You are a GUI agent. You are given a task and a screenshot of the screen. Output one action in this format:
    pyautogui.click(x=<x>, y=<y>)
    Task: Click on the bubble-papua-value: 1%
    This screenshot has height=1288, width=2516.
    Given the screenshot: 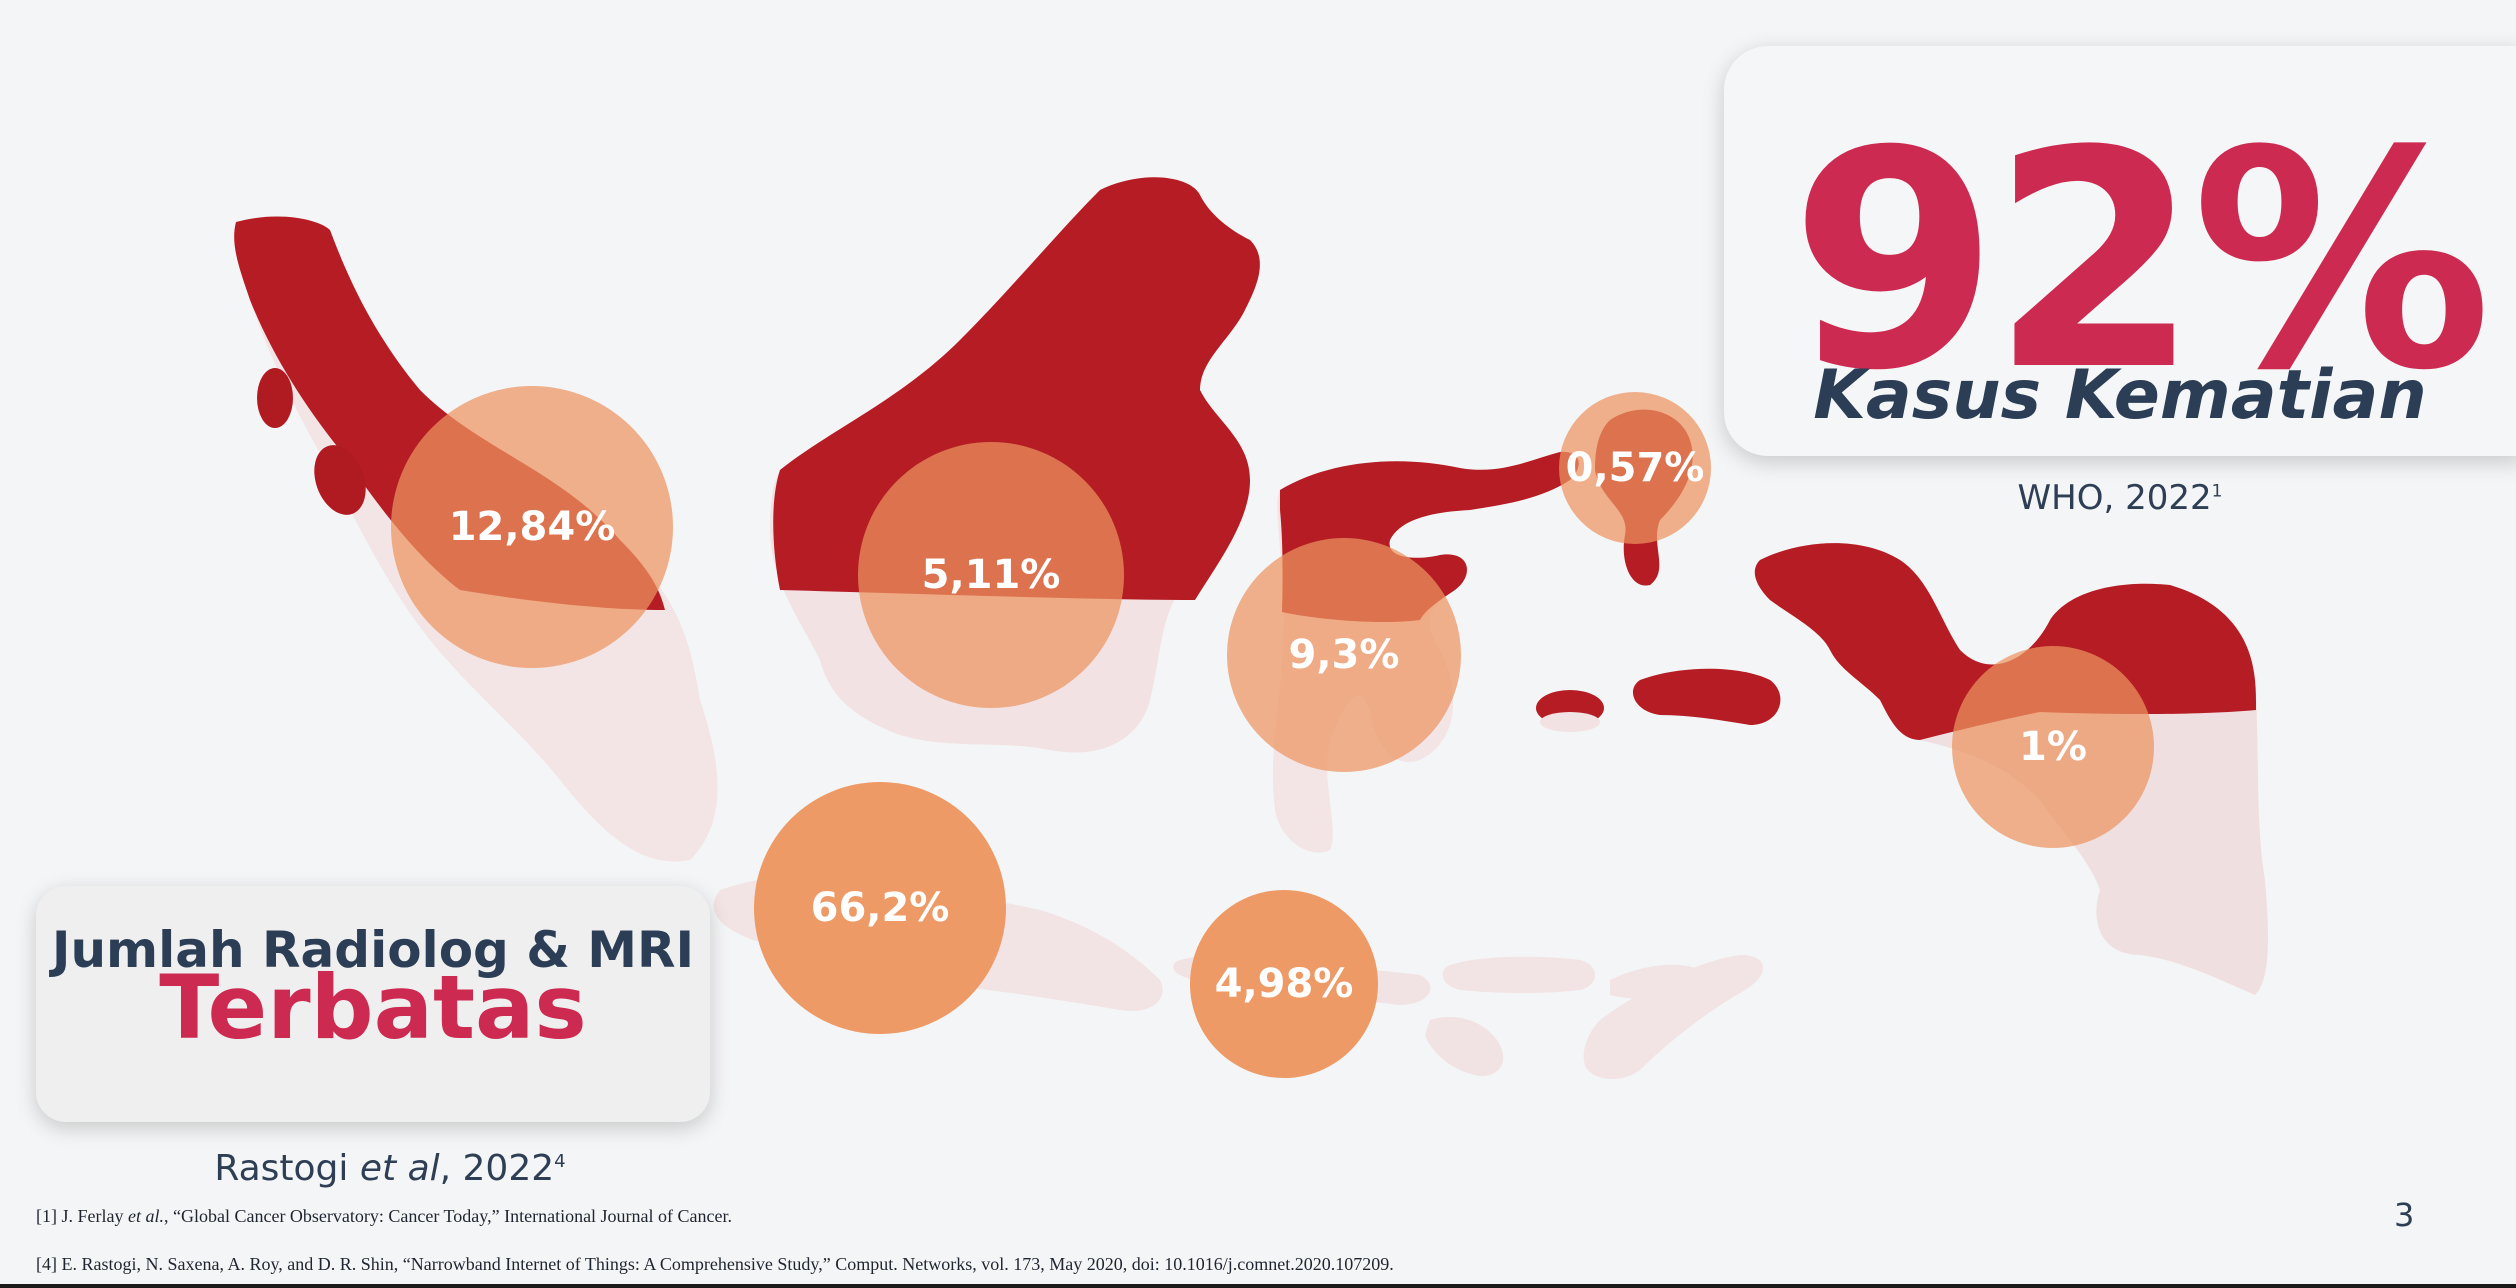 What is the action you would take?
    pyautogui.click(x=2053, y=747)
    